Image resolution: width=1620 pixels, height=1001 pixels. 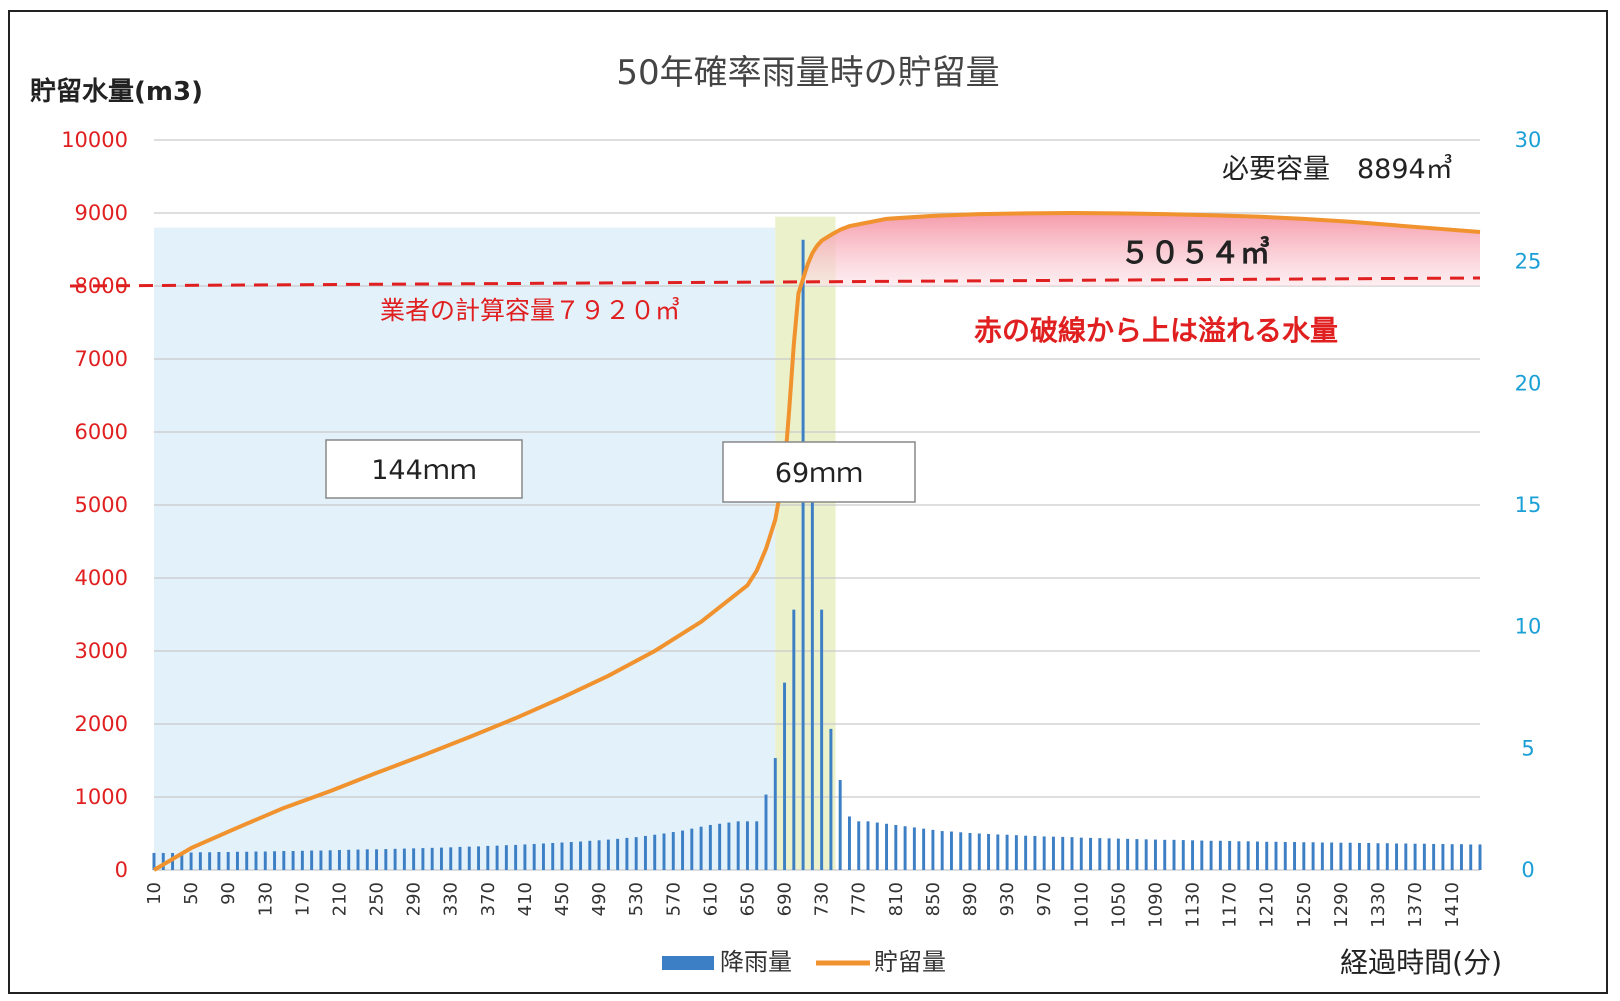 What do you see at coordinates (101, 432) in the screenshot?
I see `left-tick-label: 6000` at bounding box center [101, 432].